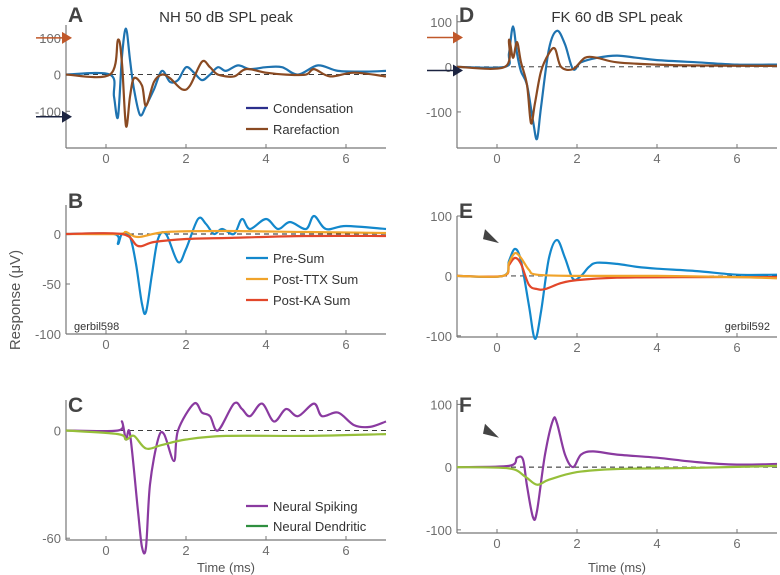  What do you see at coordinates (315, 506) in the screenshot?
I see `legend-label: Neural Spiking` at bounding box center [315, 506].